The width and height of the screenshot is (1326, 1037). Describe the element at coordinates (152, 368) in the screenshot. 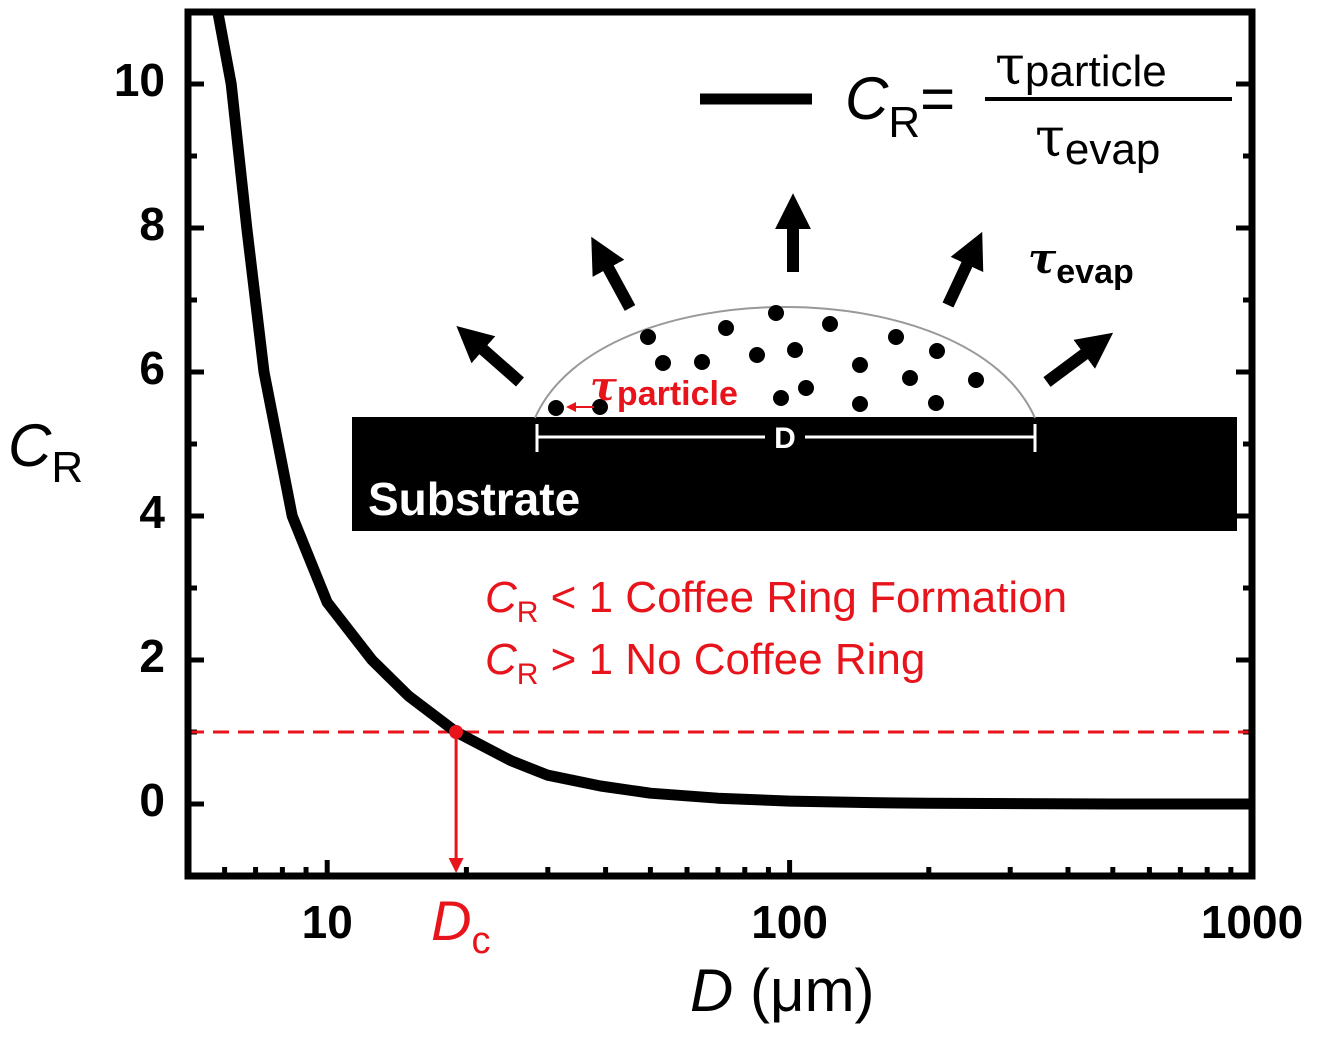

I see `y-tick-label: 6` at that location.